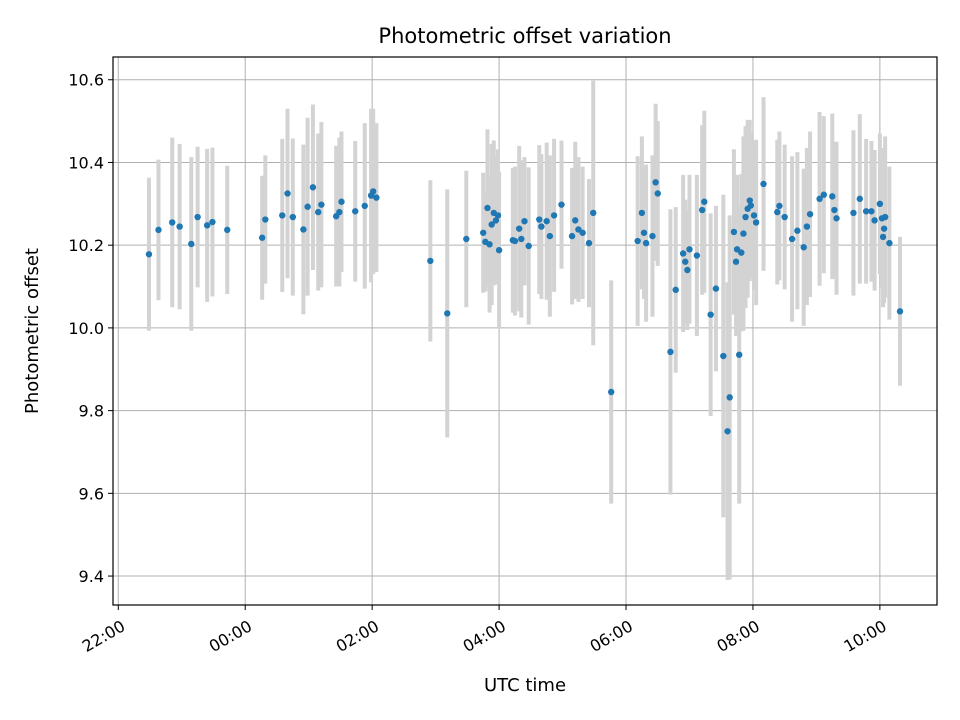 Image resolution: width=960 pixels, height=720 pixels. What do you see at coordinates (86, 328) in the screenshot?
I see `y-tick-label: 10.0` at bounding box center [86, 328].